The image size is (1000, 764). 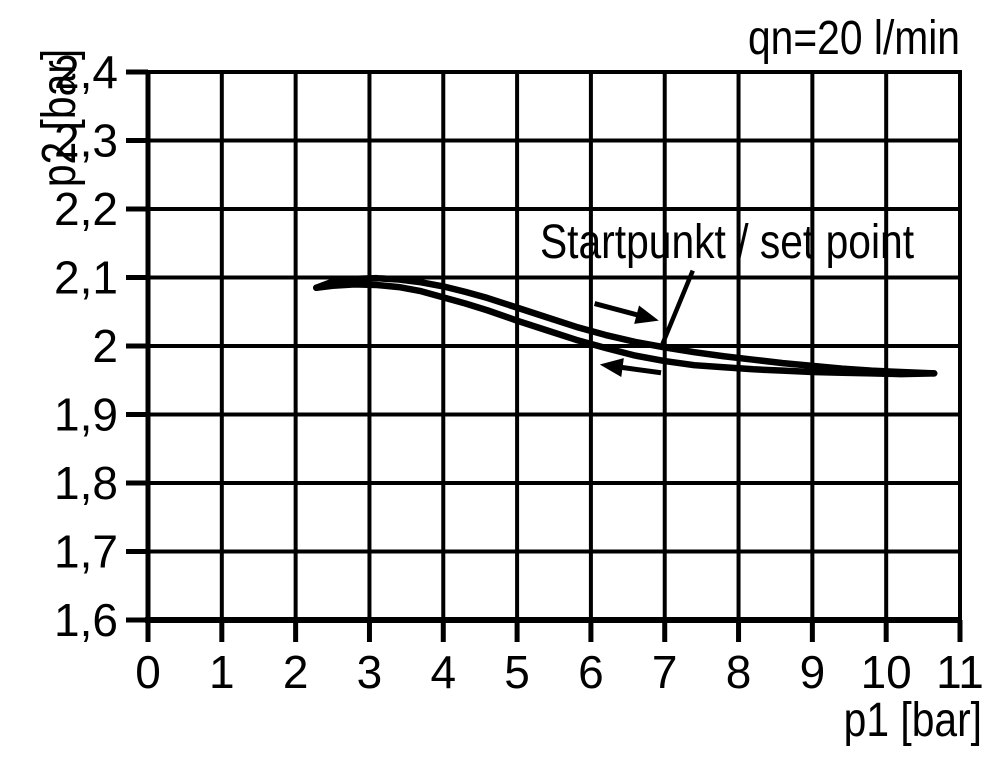 What do you see at coordinates (813, 672) in the screenshot?
I see `x-tick-label: 9` at bounding box center [813, 672].